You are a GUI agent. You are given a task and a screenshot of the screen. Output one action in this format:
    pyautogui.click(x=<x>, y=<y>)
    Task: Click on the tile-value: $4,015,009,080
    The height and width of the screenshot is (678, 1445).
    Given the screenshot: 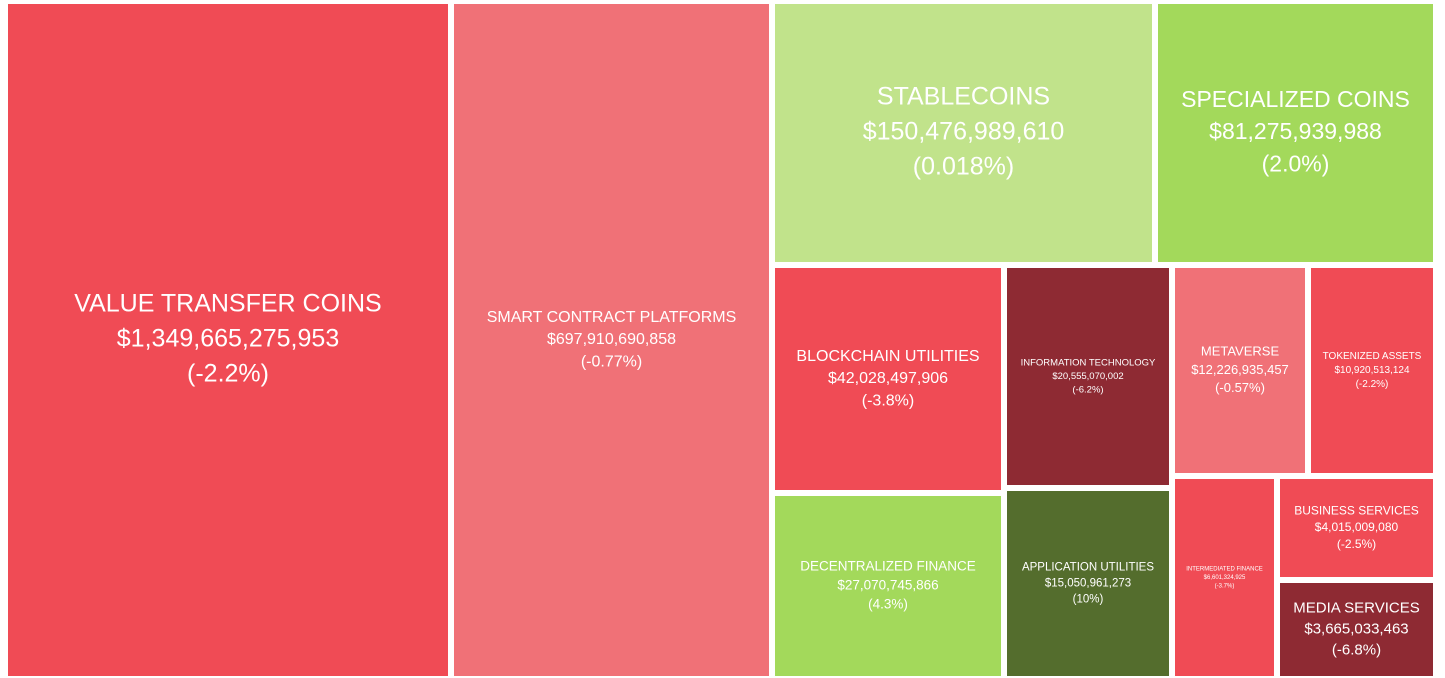 What is the action you would take?
    pyautogui.click(x=1357, y=527)
    